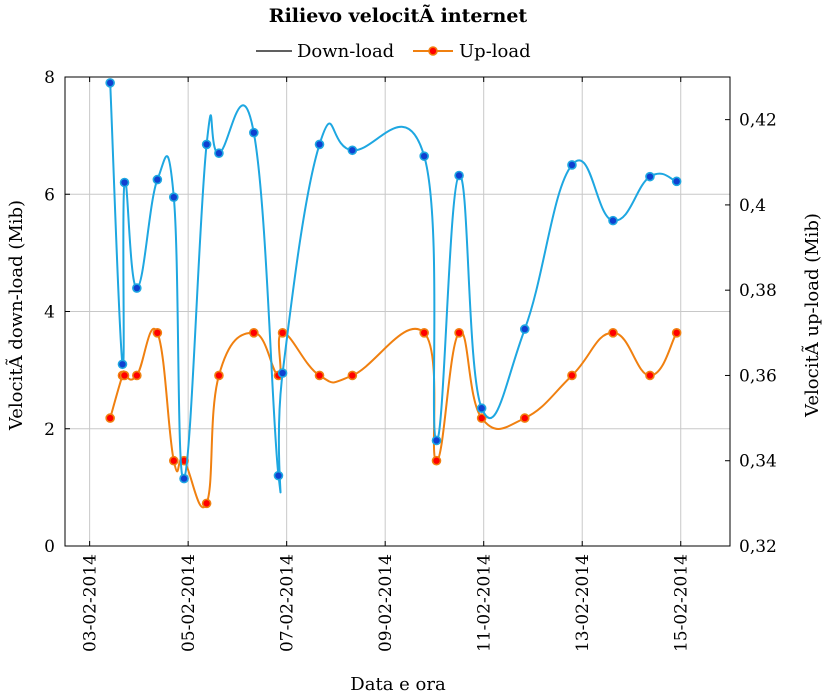 The height and width of the screenshot is (697, 826). What do you see at coordinates (16, 315) in the screenshot?
I see `y-axis-left-label: VelocitÃ down-load (Mib)` at bounding box center [16, 315].